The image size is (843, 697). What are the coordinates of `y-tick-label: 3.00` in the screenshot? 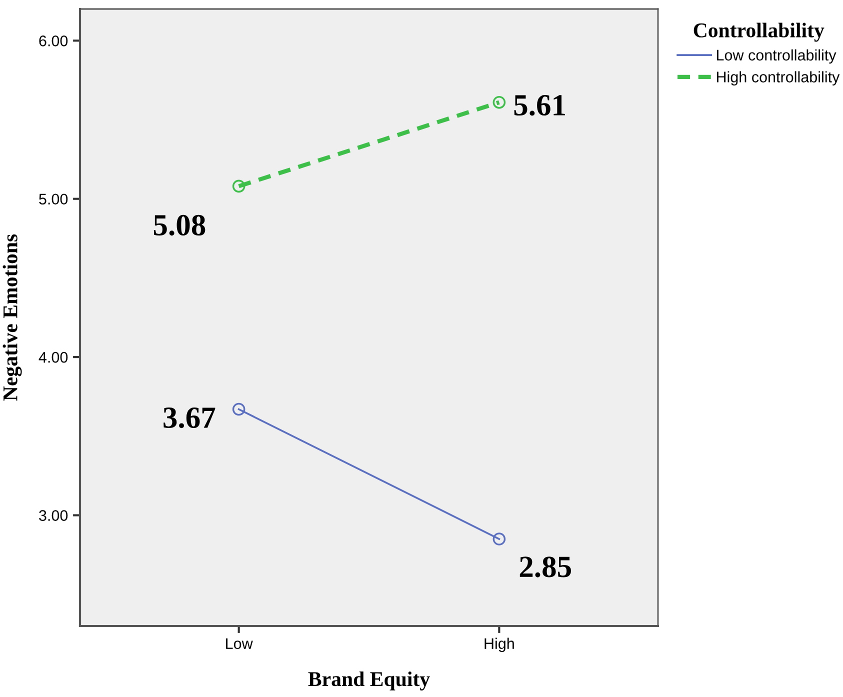 It's located at (53, 515).